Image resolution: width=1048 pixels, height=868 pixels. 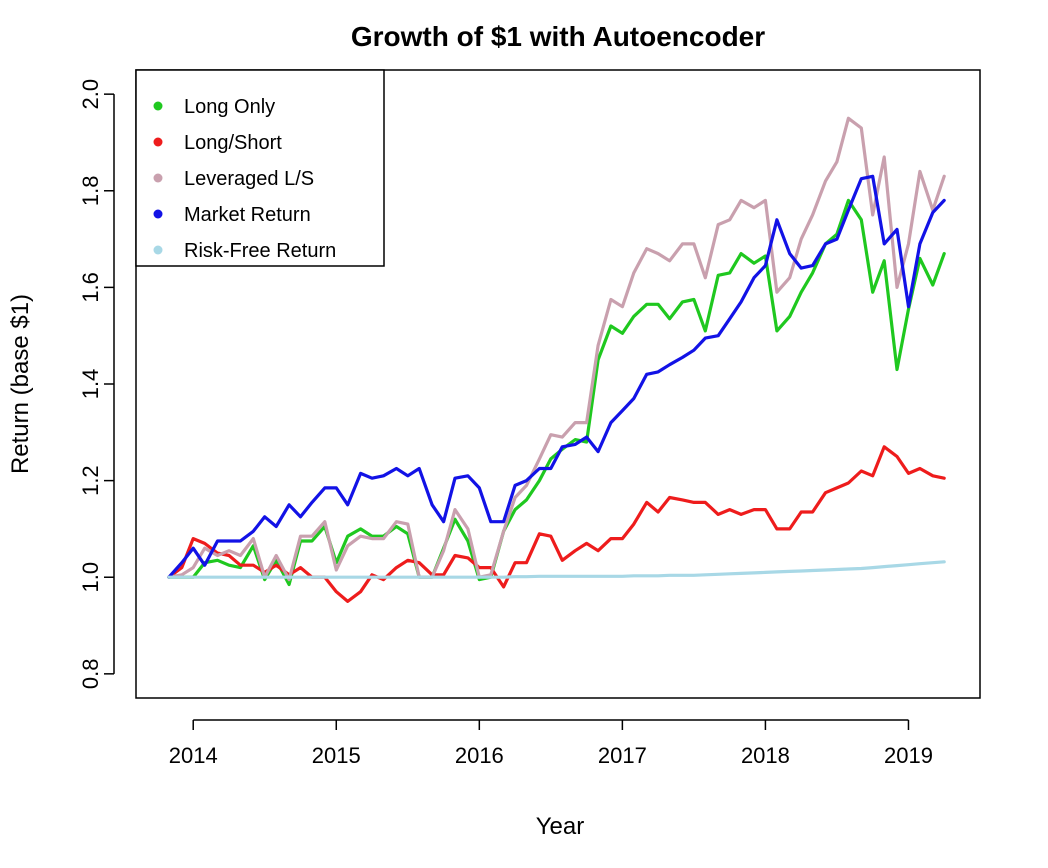 I want to click on y-tick-label: 1.2, so click(x=90, y=480).